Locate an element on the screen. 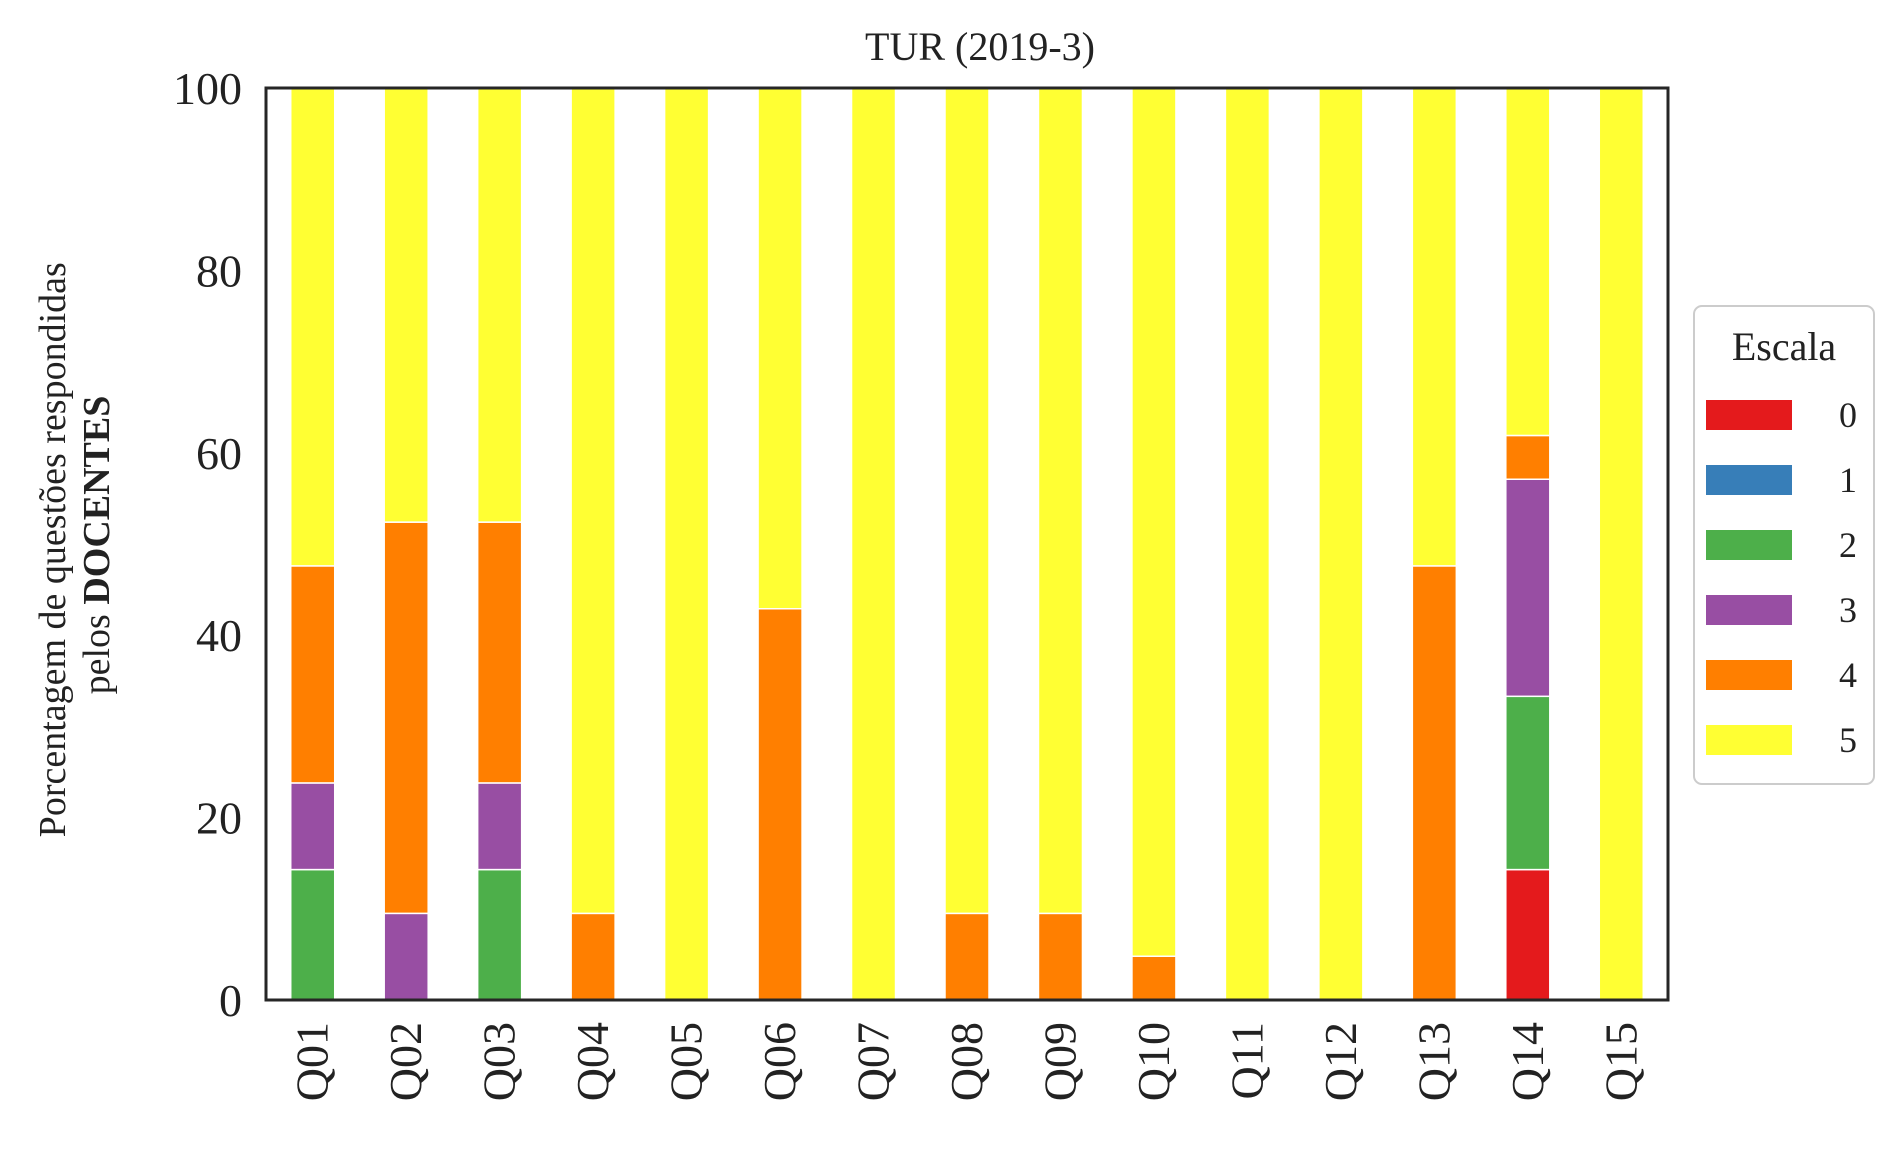  y-tick-label: 80 is located at coordinates (219, 270).